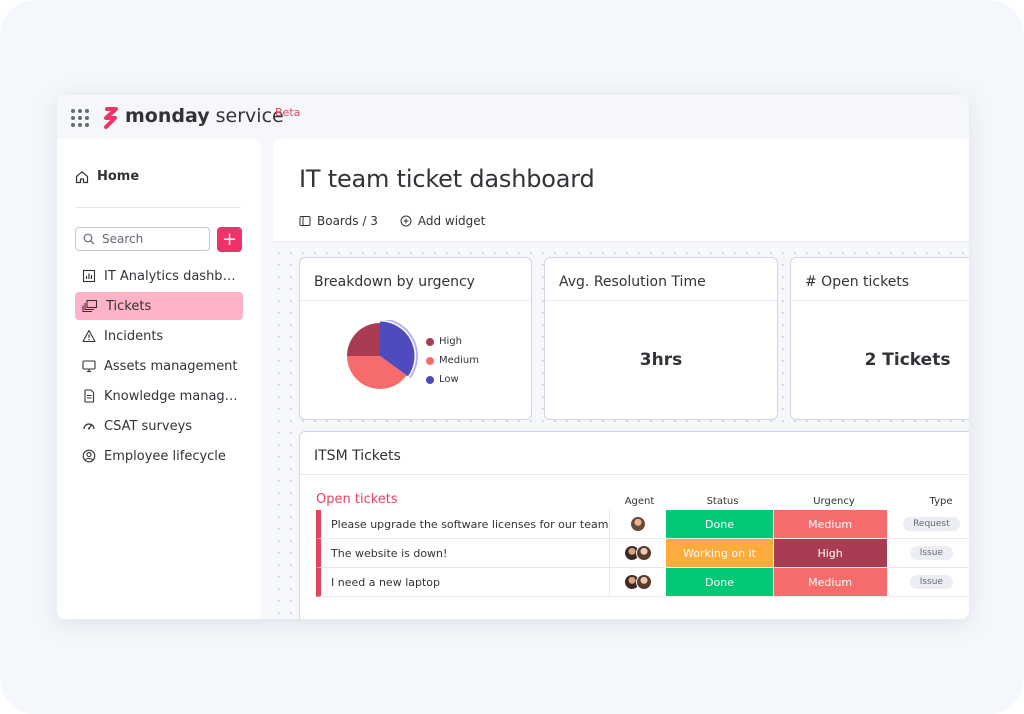 The width and height of the screenshot is (1024, 714). I want to click on pie-slice-highlight, so click(398, 349).